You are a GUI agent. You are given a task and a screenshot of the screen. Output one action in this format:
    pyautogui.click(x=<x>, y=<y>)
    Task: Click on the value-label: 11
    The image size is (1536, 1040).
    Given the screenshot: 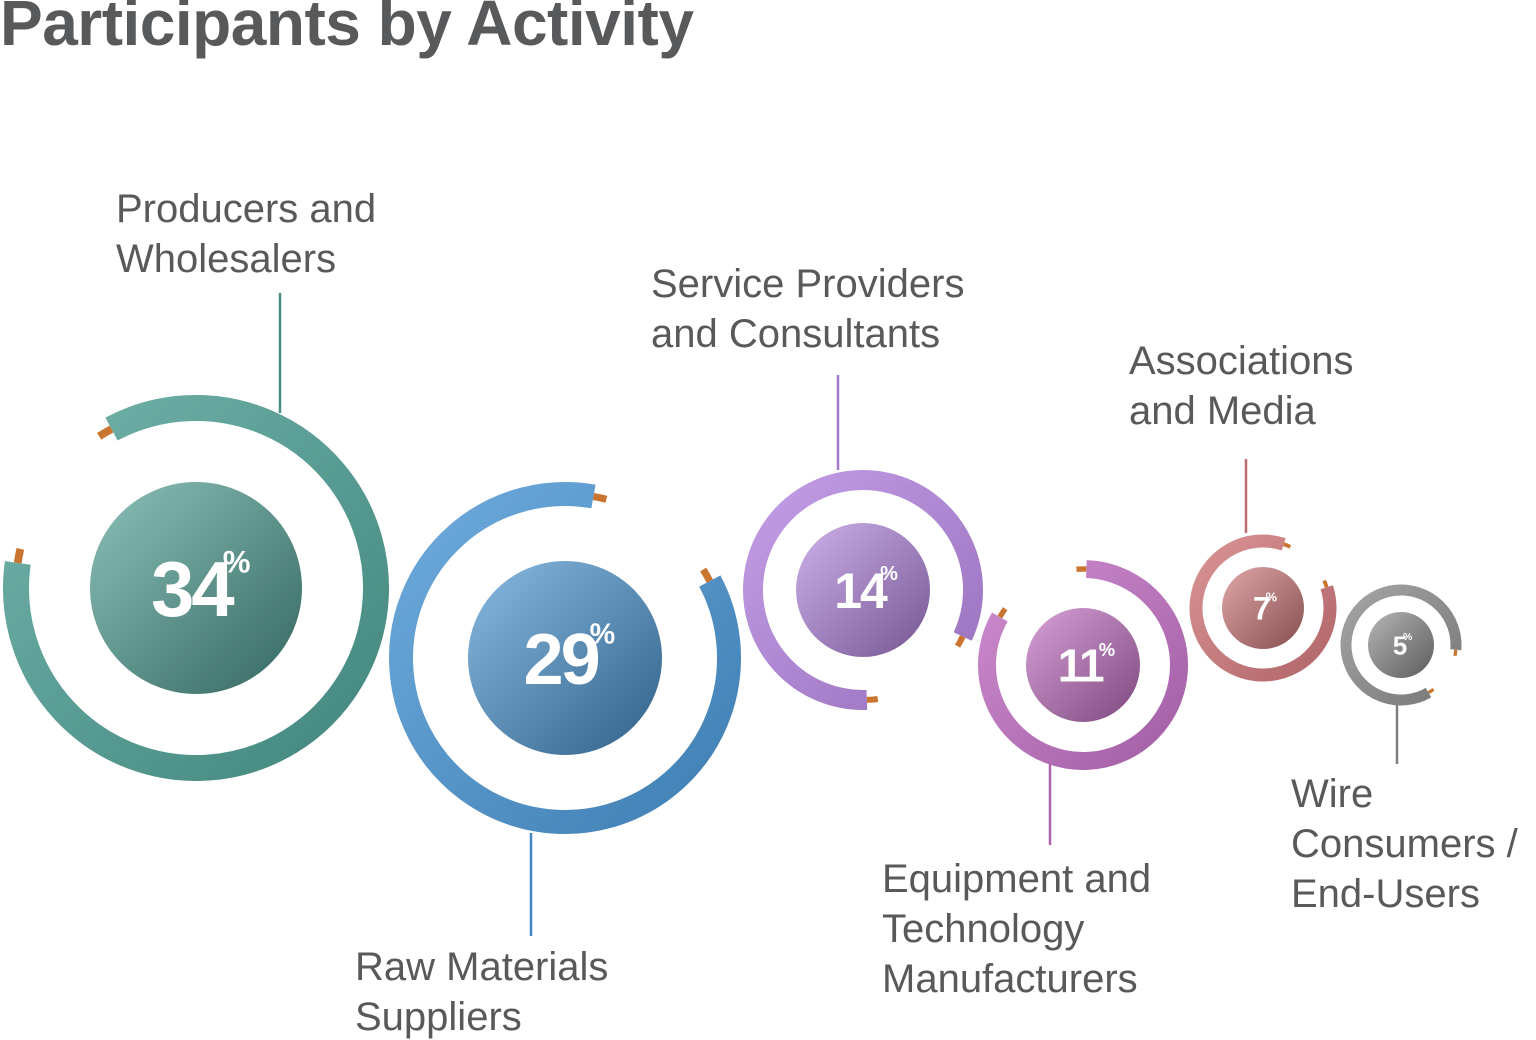 What is the action you would take?
    pyautogui.click(x=1081, y=666)
    